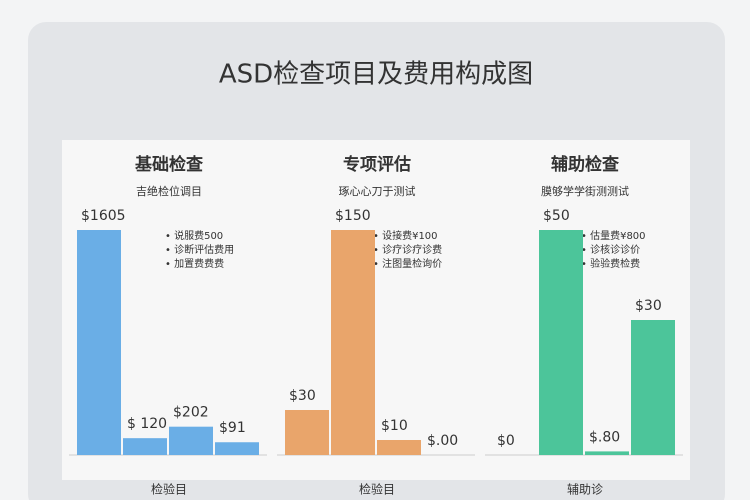 Image resolution: width=750 pixels, height=500 pixels. Describe the element at coordinates (405, 235) in the screenshot. I see `note: • 设接费¥100` at that location.